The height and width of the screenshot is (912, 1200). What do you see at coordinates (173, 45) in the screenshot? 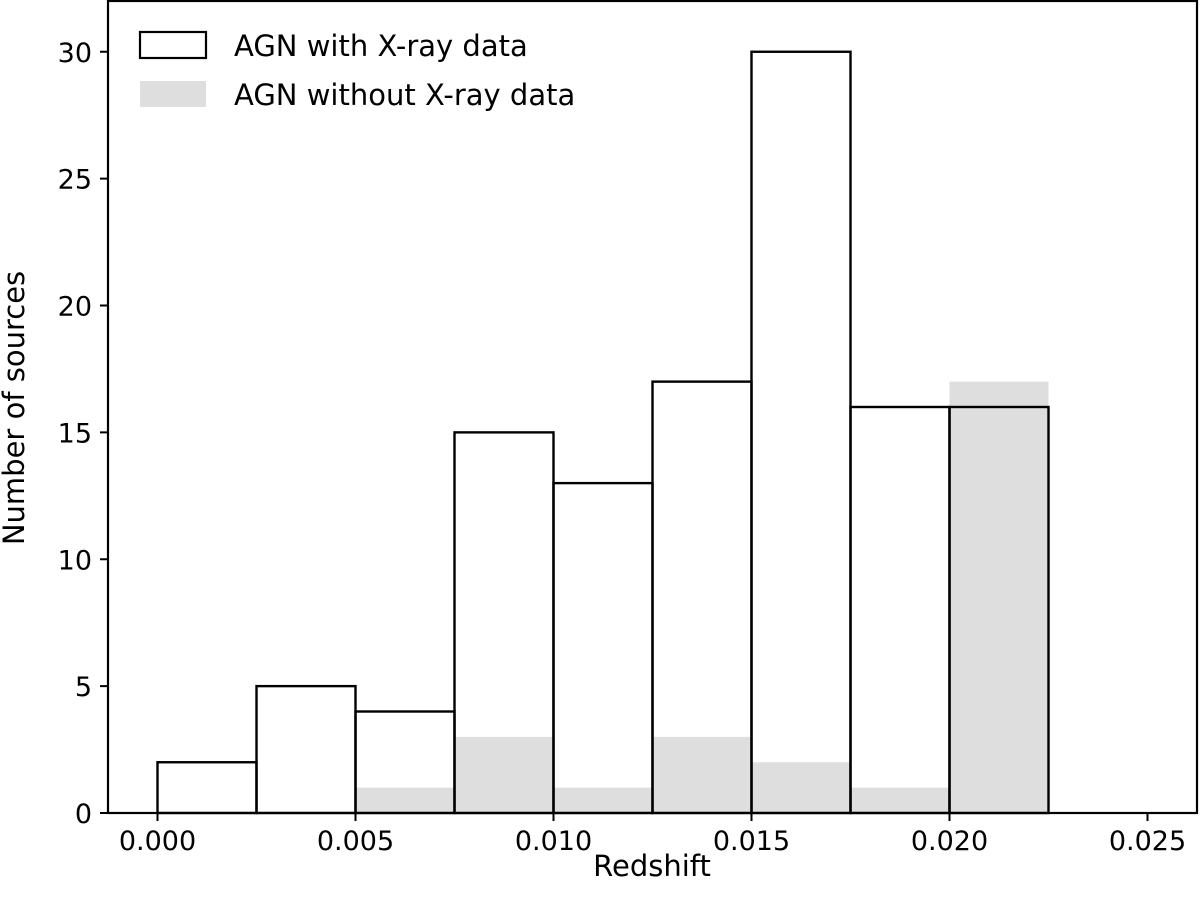
I see `legend-swatch-with-xray` at bounding box center [173, 45].